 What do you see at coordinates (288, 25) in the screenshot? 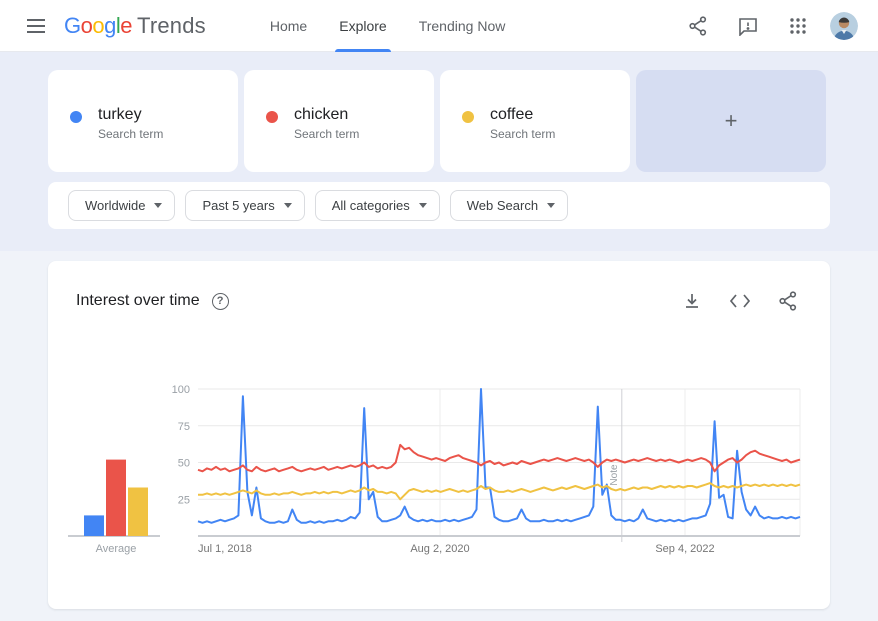
I see `nav-home: Home` at bounding box center [288, 25].